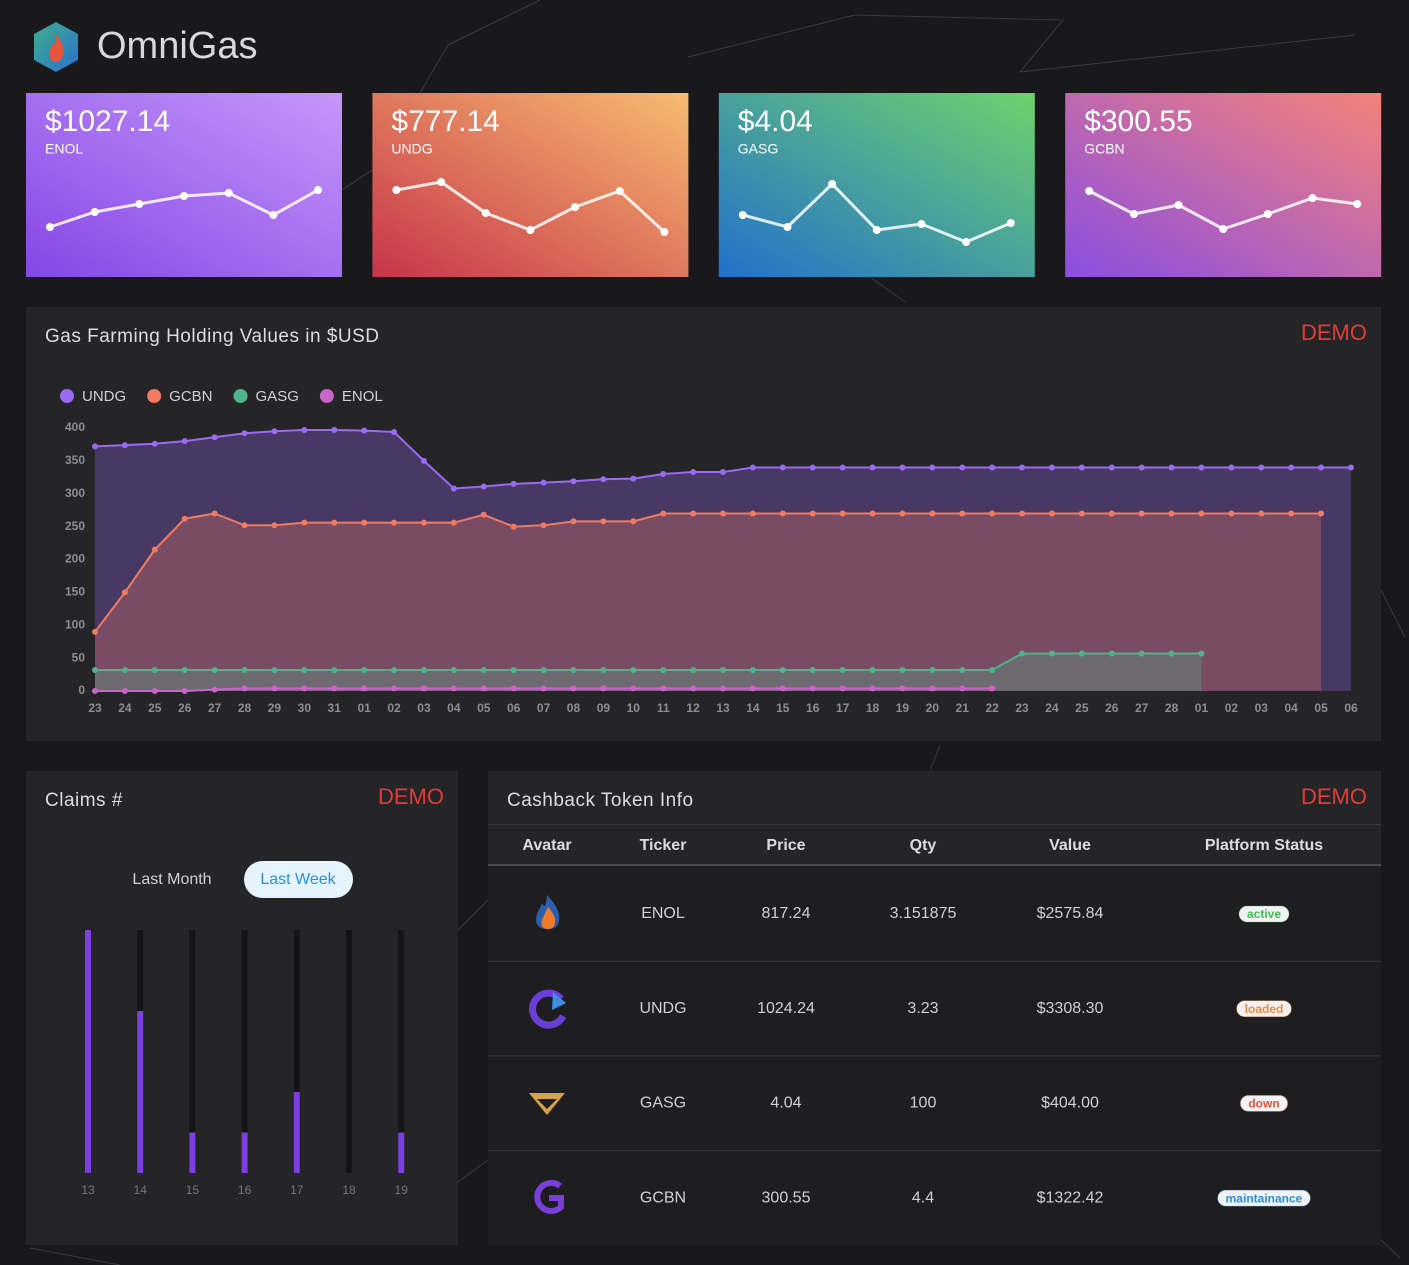  What do you see at coordinates (1262, 708) in the screenshot?
I see `x-tick-label: 03` at bounding box center [1262, 708].